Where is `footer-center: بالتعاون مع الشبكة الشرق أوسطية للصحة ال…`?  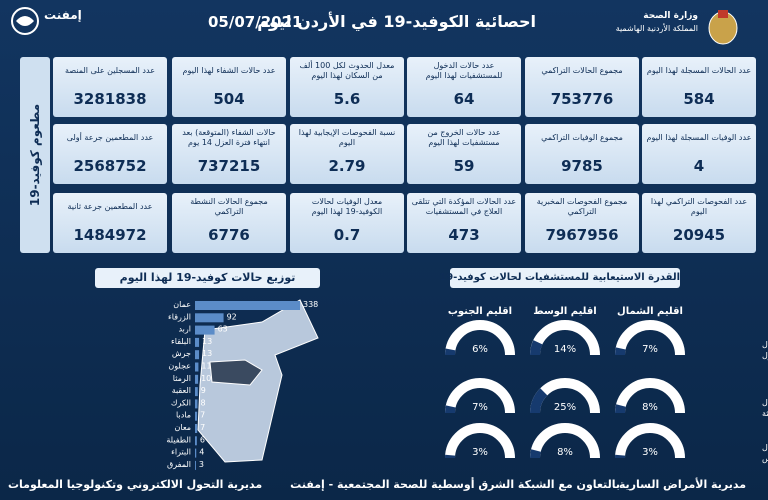
footer-center: بالتعاون مع الشبكة الشرق أوسطية للصحة ال… is located at coordinates (455, 484).